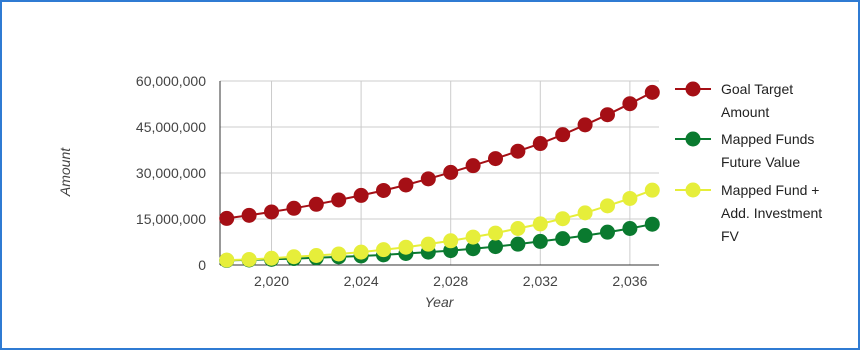 The height and width of the screenshot is (352, 860). Describe the element at coordinates (202, 265) in the screenshot. I see `y-tick-label: 0` at that location.